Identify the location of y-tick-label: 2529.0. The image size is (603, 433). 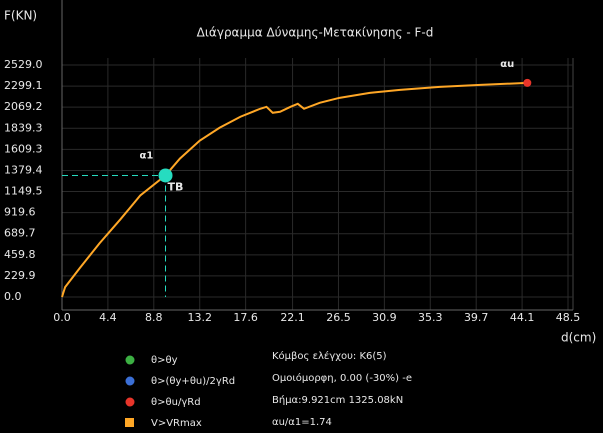
(23, 64).